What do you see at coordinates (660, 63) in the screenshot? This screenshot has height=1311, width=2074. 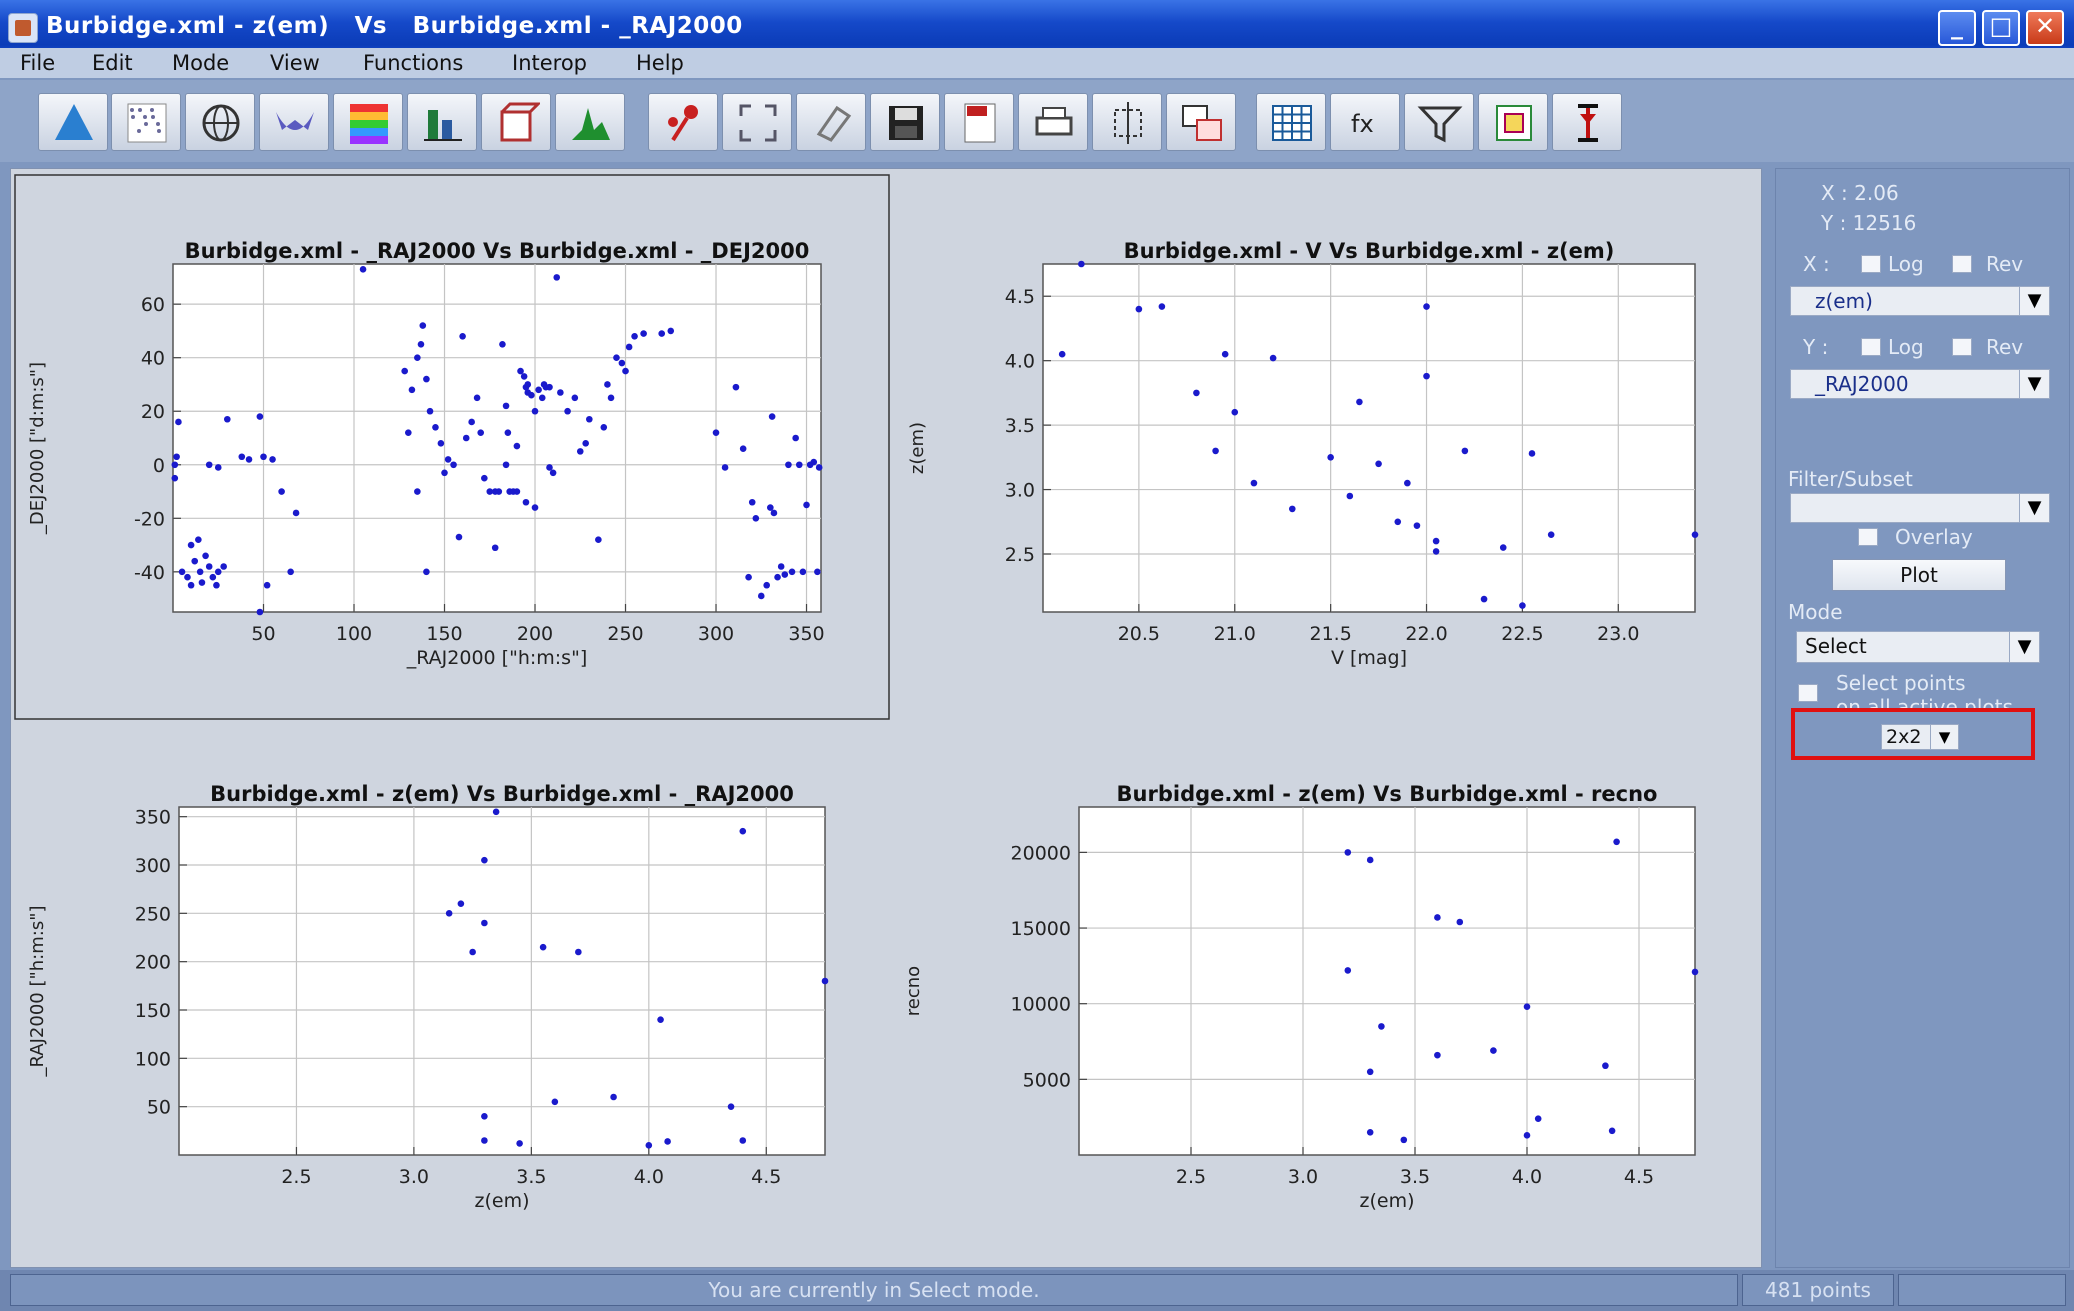 I see `menu-help: Help` at bounding box center [660, 63].